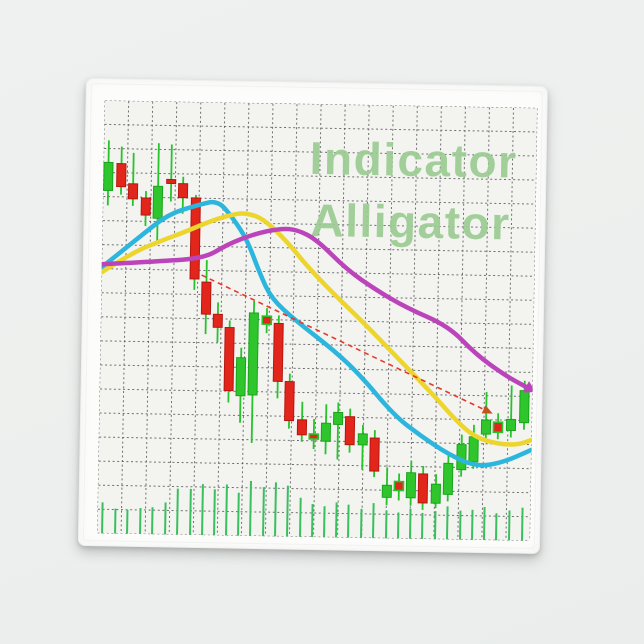 The height and width of the screenshot is (644, 644). I want to click on trendline, so click(347, 344).